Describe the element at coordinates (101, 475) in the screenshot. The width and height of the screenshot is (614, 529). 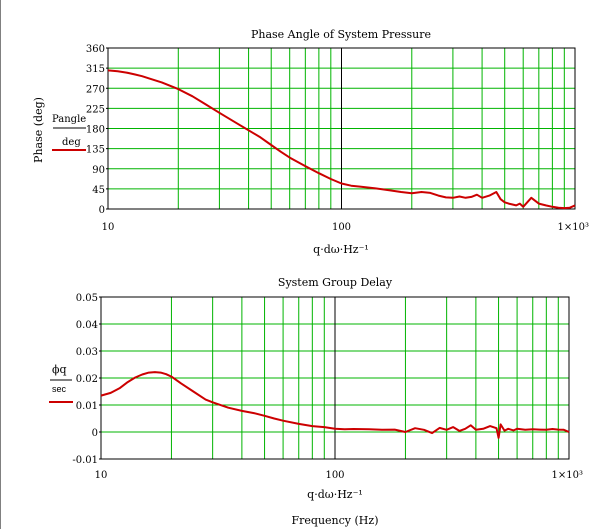
I see `chart2-x-tick-label: 10` at that location.